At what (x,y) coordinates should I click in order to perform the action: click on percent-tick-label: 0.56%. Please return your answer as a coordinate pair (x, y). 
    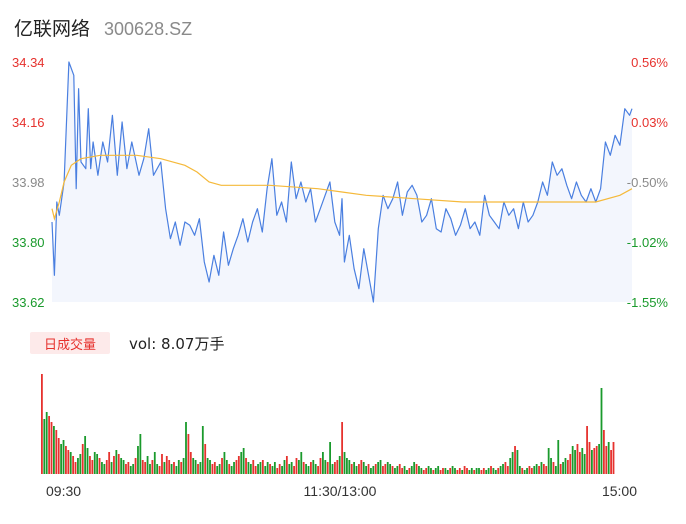
    Looking at the image, I should click on (649, 62).